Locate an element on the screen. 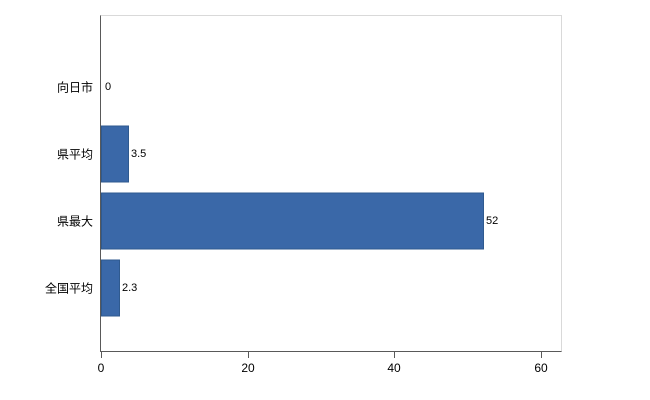  value-label: 0 is located at coordinates (108, 86).